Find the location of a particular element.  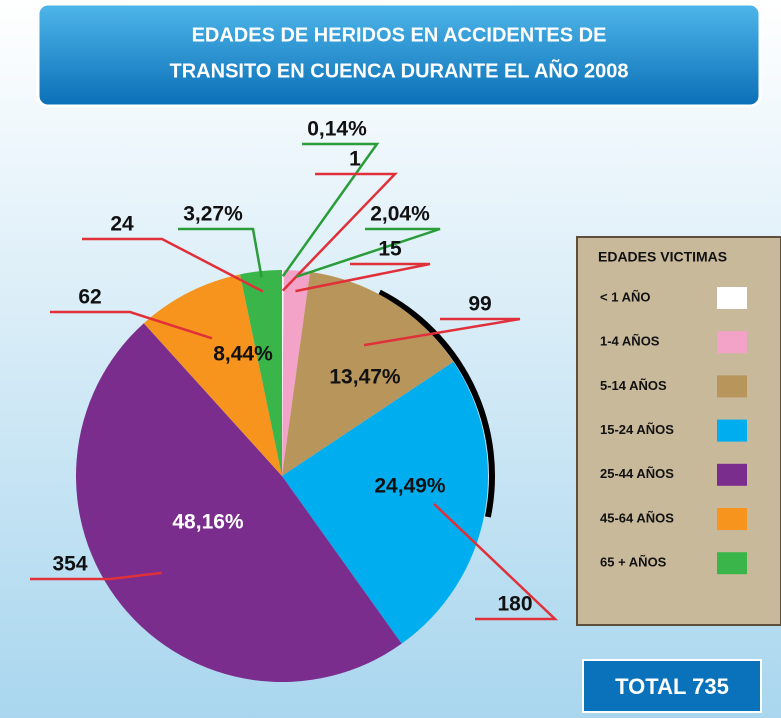

count-label: 15 is located at coordinates (390, 249).